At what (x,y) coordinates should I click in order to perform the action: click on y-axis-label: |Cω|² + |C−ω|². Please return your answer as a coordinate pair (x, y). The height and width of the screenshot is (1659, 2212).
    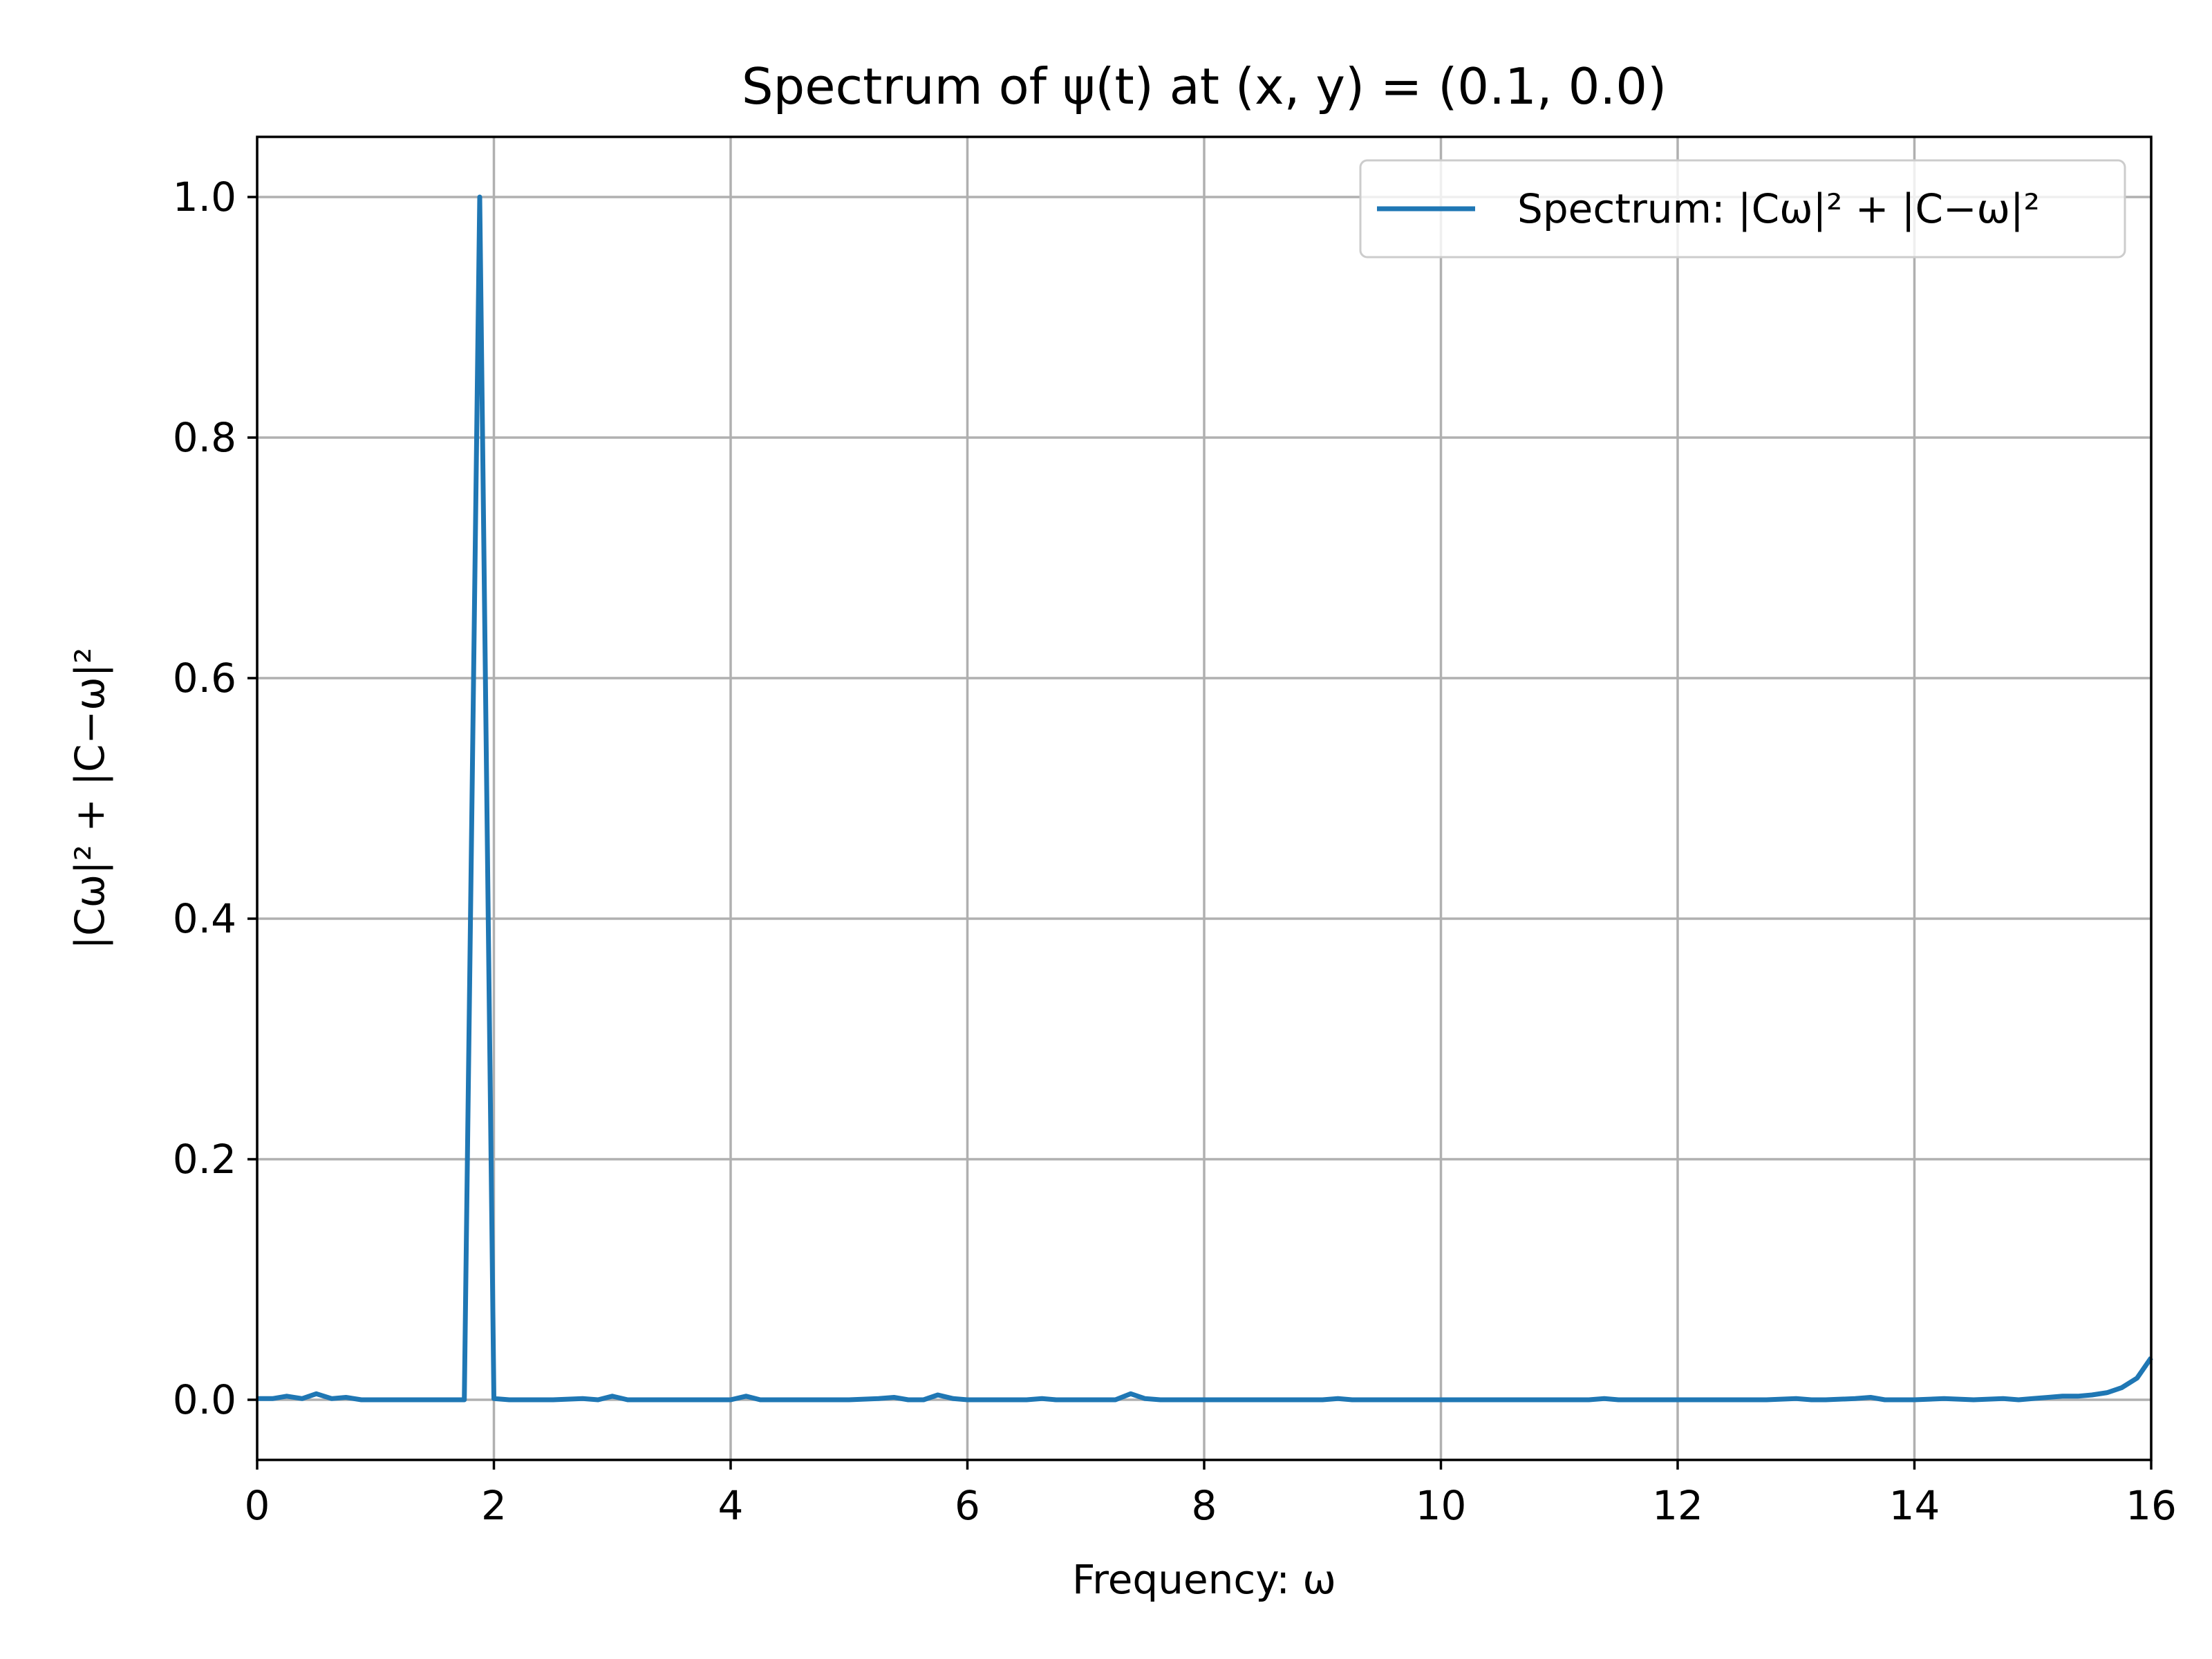
    Looking at the image, I should click on (89, 799).